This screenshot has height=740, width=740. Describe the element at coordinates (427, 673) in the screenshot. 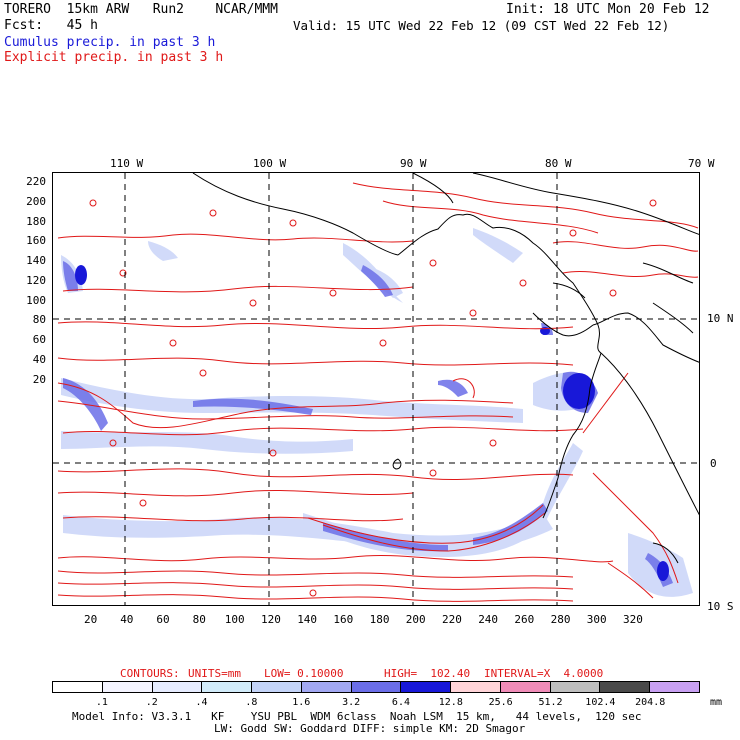

I see `contour-high: HIGH= 102.40` at that location.